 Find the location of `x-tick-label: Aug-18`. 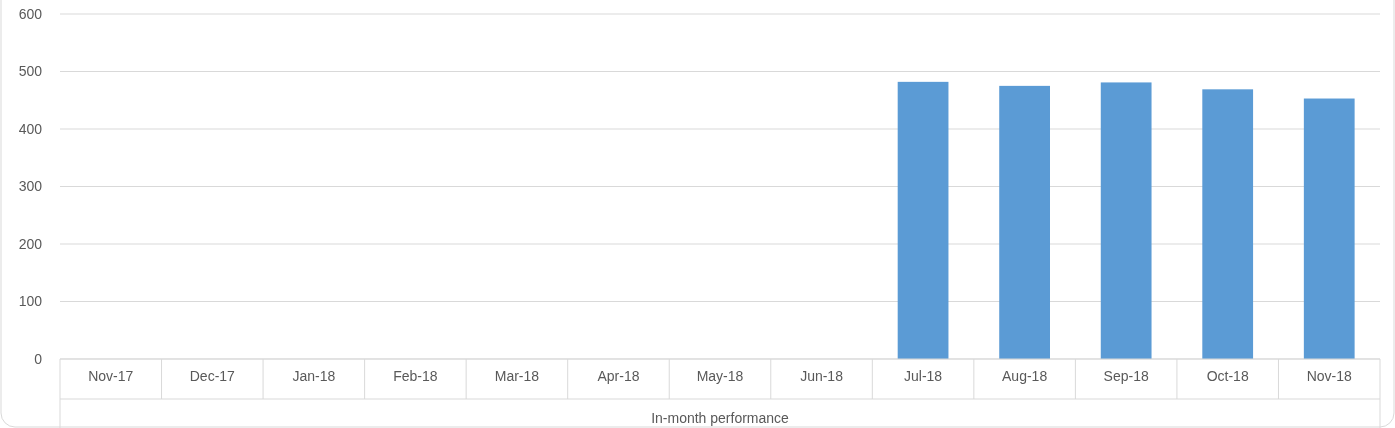

x-tick-label: Aug-18 is located at coordinates (1025, 376).